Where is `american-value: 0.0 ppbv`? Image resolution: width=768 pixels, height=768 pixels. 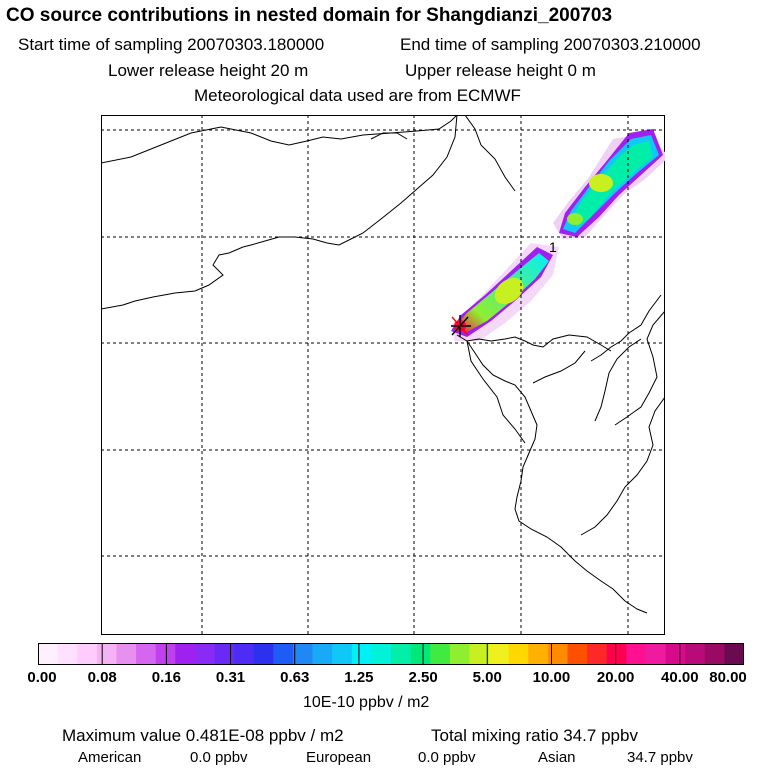
american-value: 0.0 ppbv is located at coordinates (219, 757).